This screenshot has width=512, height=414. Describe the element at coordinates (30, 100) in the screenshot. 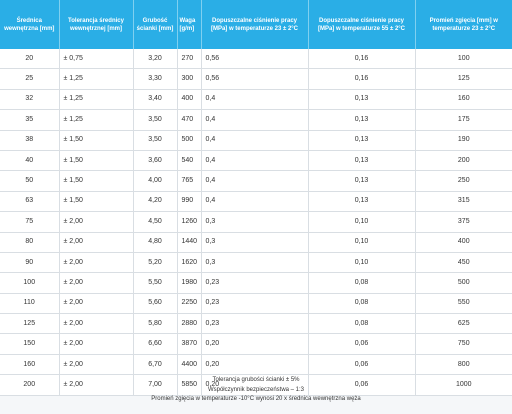

I see `cell-inner-diameter: 32` at that location.